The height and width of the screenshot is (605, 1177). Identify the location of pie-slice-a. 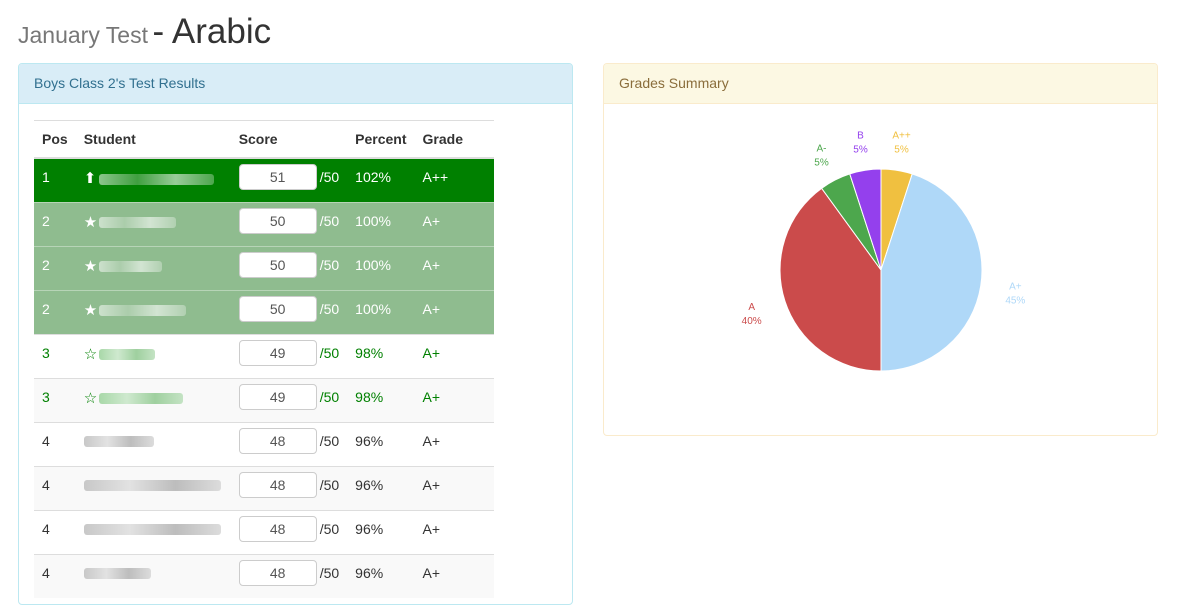
(830, 279).